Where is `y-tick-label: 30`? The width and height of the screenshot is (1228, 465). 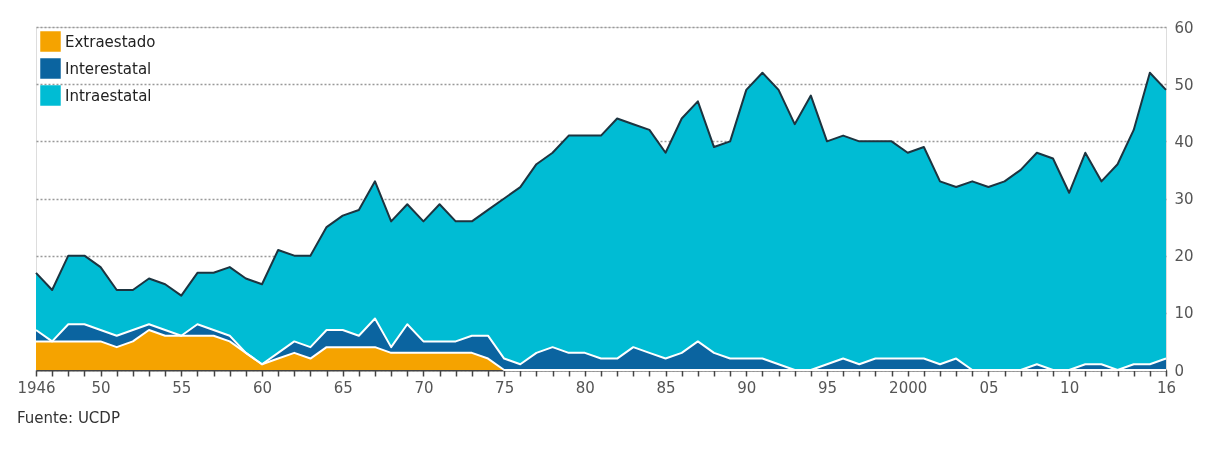
y-tick-label: 30 is located at coordinates (1184, 199).